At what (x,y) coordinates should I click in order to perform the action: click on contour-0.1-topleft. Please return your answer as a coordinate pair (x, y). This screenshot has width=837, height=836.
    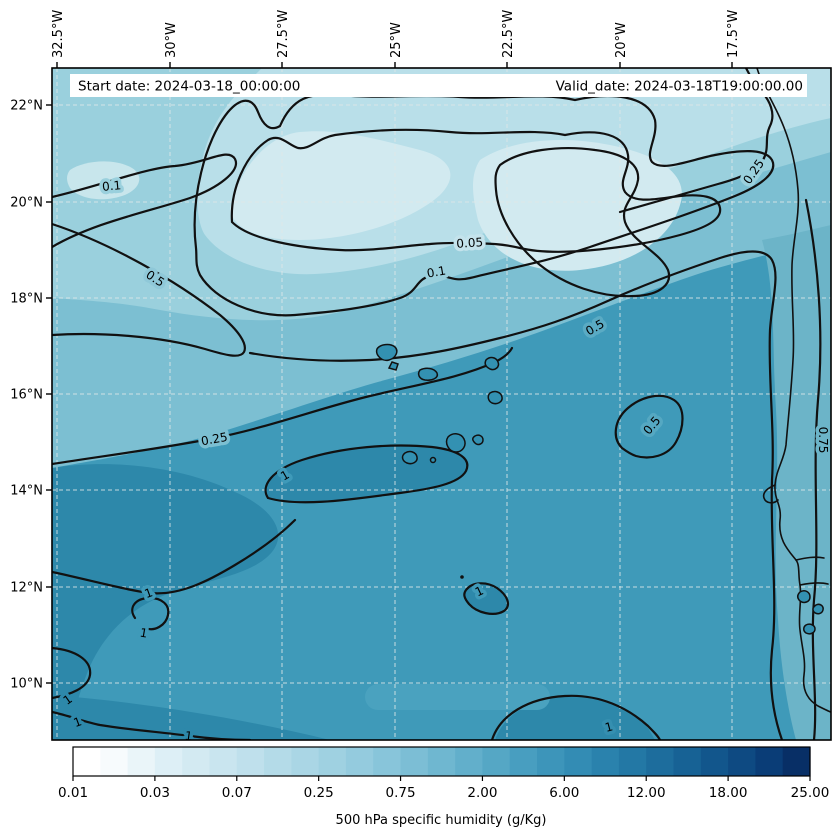
    Looking at the image, I should click on (145, 201).